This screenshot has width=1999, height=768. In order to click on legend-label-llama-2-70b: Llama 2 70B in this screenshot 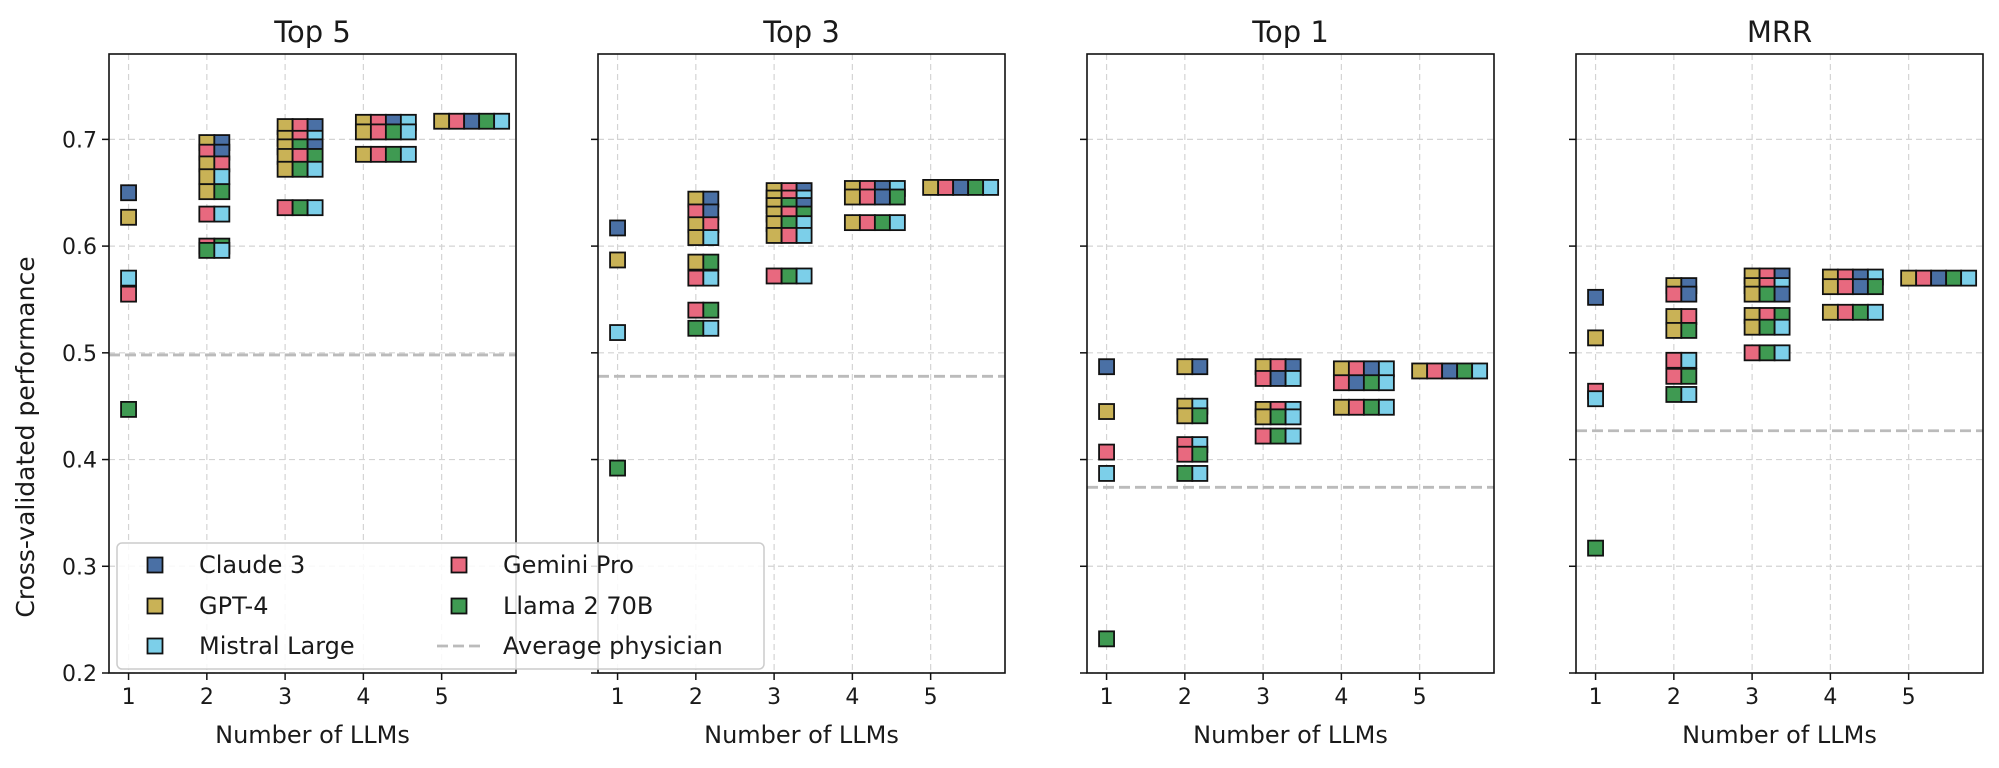, I will do `click(578, 606)`.